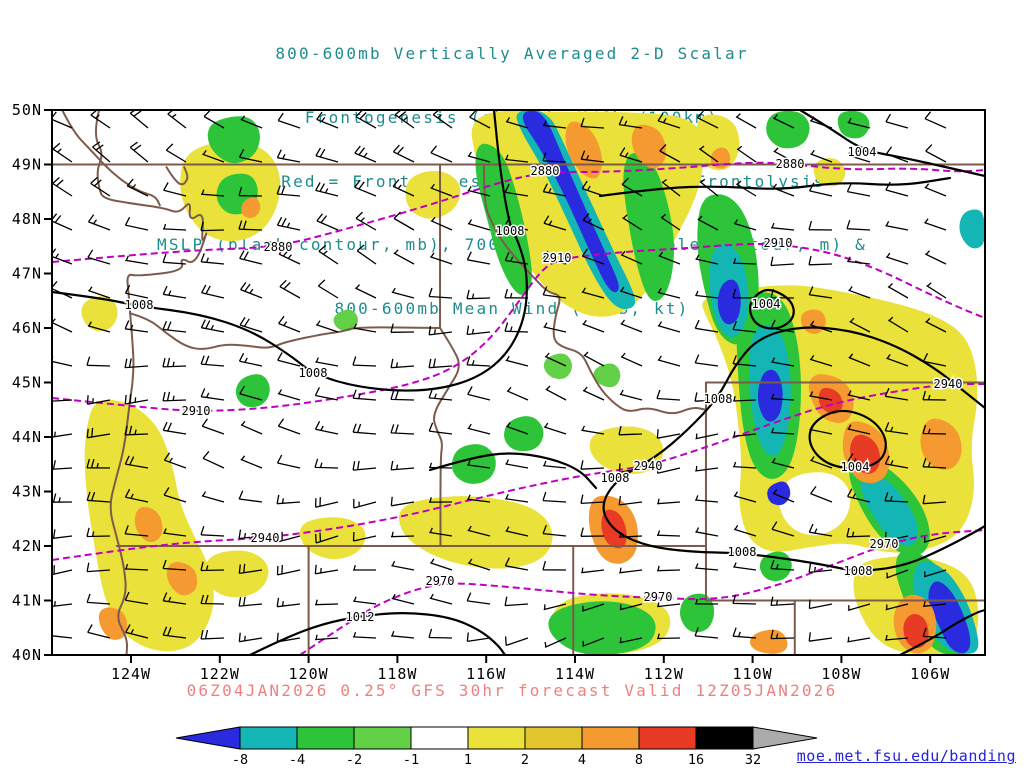  Describe the element at coordinates (27, 601) in the screenshot. I see `lat-axis-label: 41N` at that location.